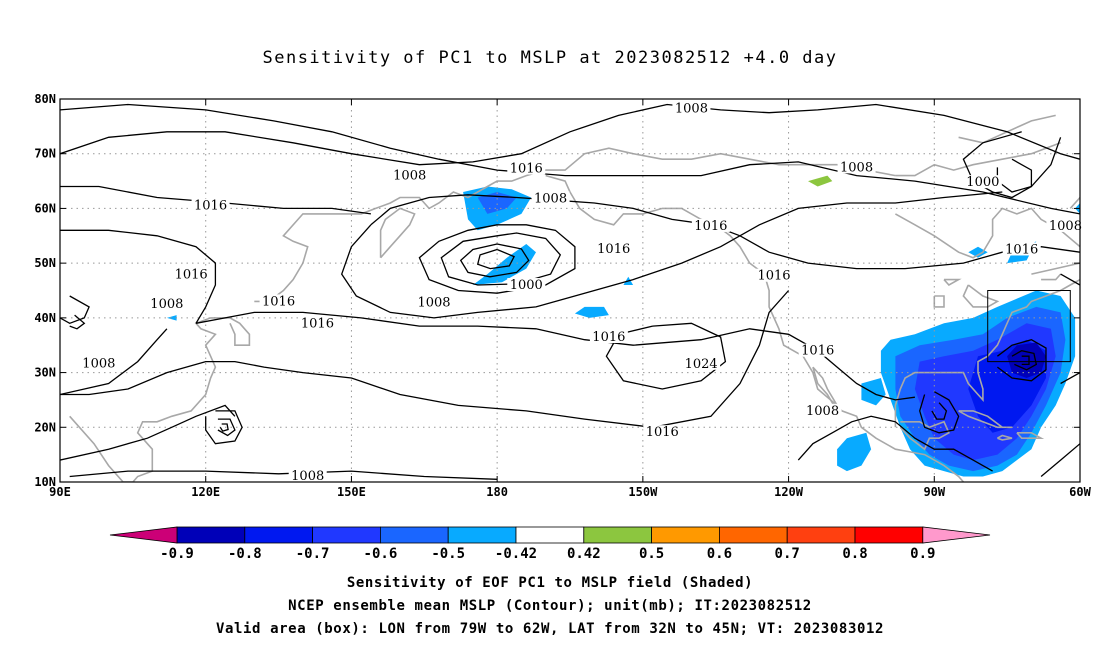 The width and height of the screenshot is (1100, 650). Describe the element at coordinates (787, 554) in the screenshot. I see `colorbar-tick-label: 0.7` at that location.